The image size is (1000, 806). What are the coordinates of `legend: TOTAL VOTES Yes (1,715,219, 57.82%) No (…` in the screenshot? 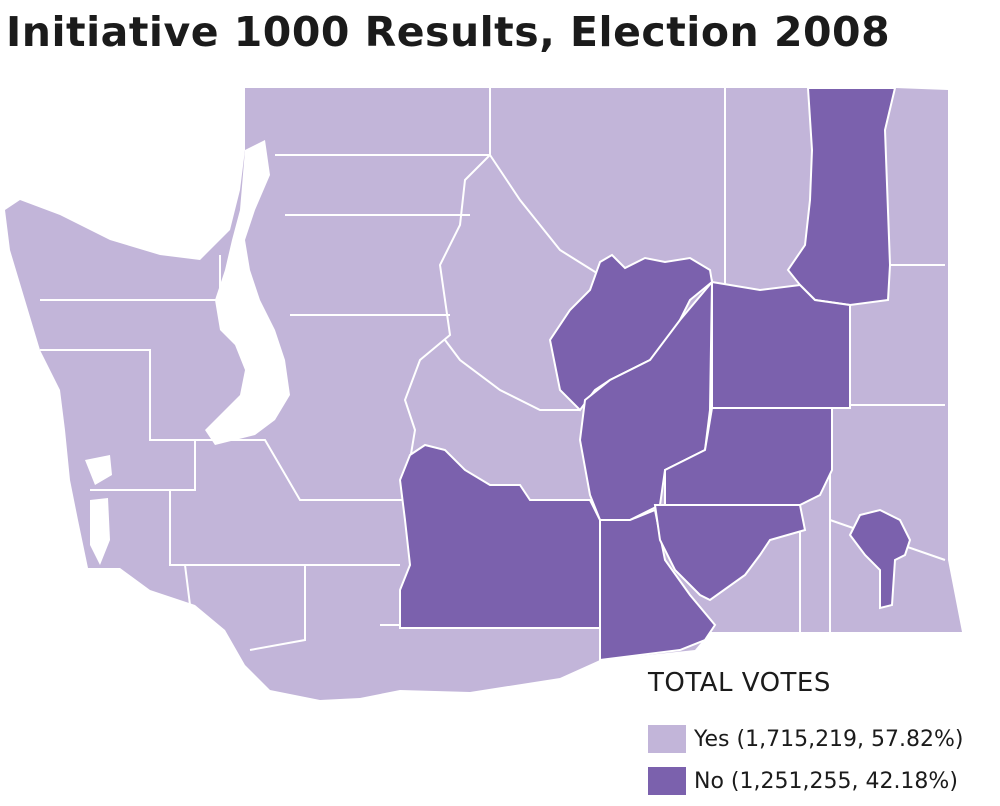 It's located at (818, 735).